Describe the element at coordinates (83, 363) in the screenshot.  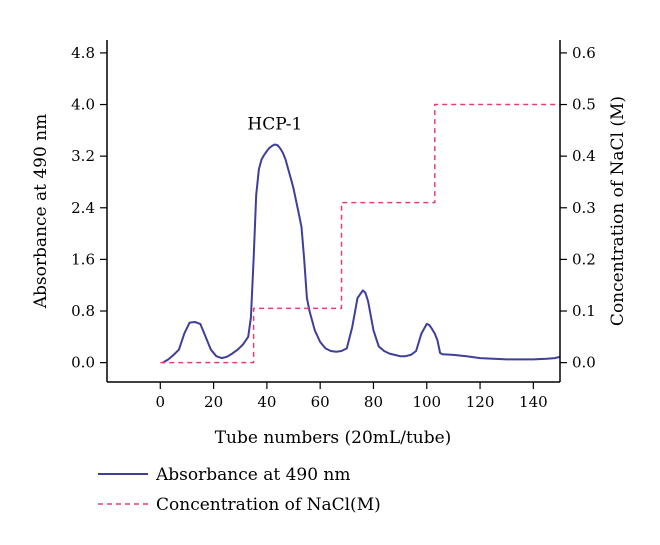
I see `y-tick-label: 0.0` at that location.